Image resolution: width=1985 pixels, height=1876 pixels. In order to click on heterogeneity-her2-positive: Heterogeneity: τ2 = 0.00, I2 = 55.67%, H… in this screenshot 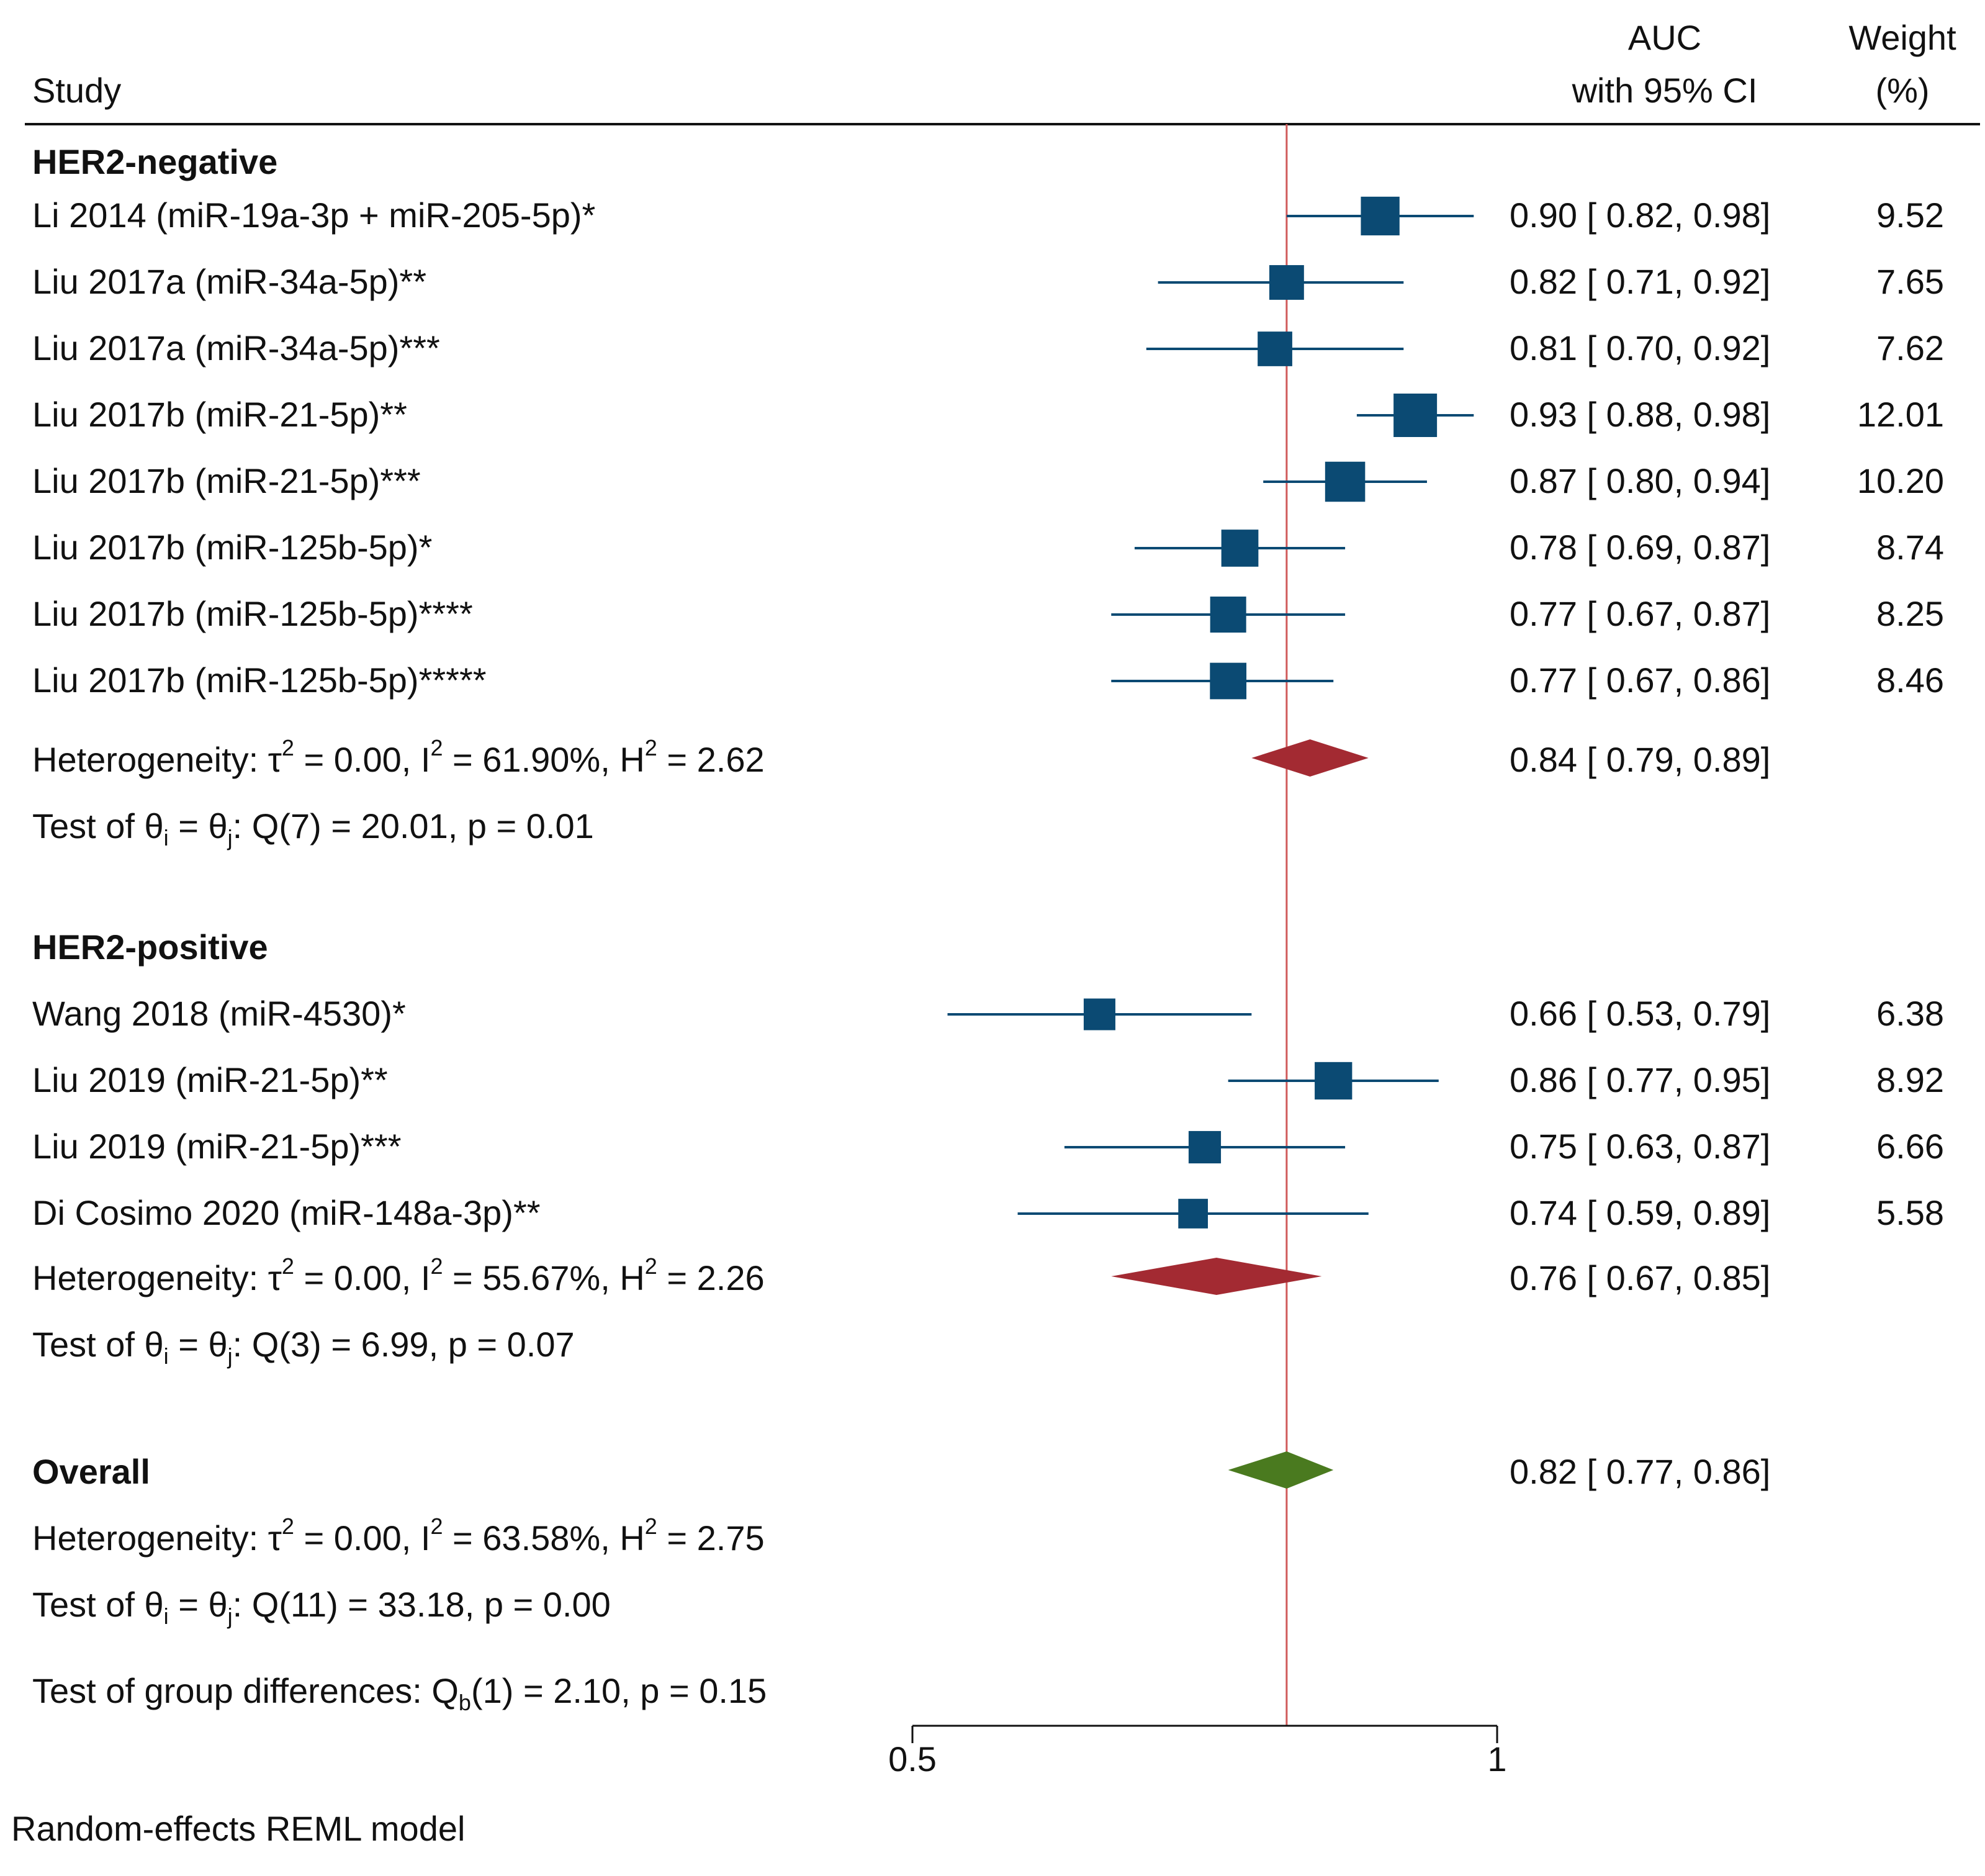, I will do `click(398, 1275)`.